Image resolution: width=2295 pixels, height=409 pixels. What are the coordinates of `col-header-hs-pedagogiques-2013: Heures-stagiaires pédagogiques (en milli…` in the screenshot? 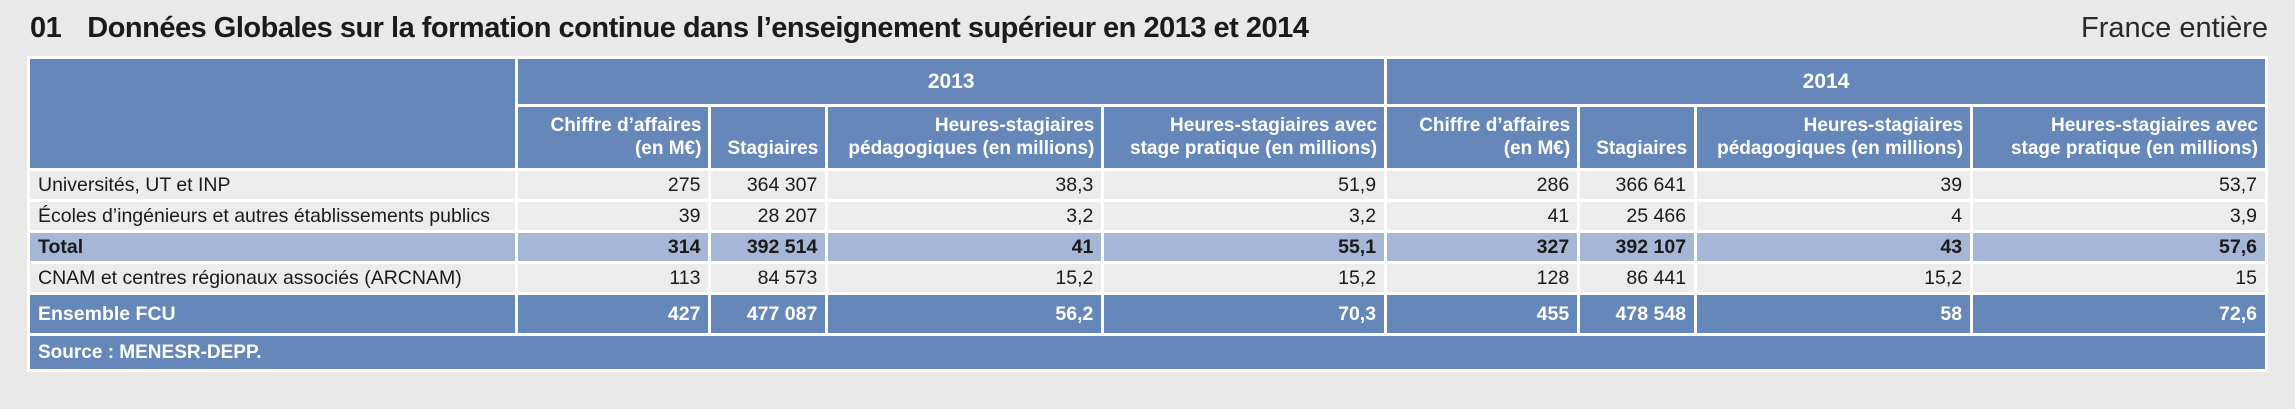 It's located at (965, 137).